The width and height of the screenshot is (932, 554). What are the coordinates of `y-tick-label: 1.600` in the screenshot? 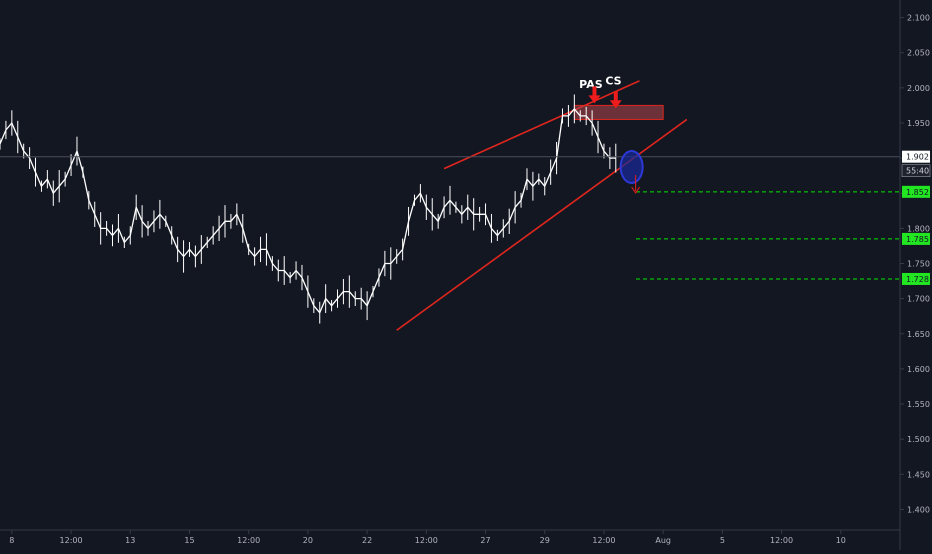 It's located at (918, 369).